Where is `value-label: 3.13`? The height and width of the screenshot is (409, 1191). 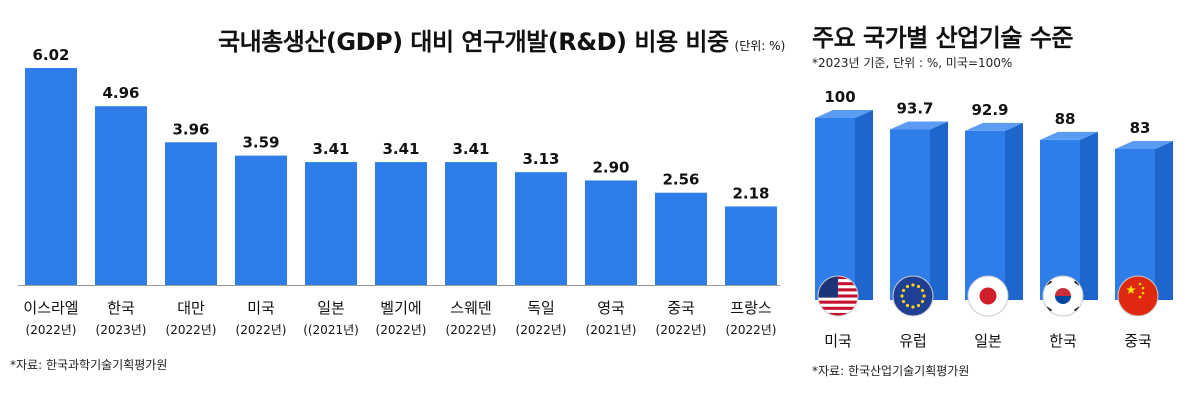
value-label: 3.13 is located at coordinates (540, 159).